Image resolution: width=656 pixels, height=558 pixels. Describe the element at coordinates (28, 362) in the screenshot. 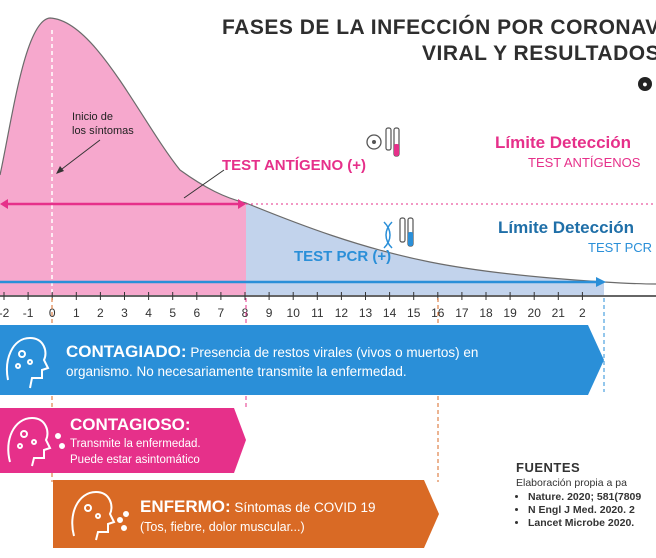

I see `contagiado-head-icon` at that location.